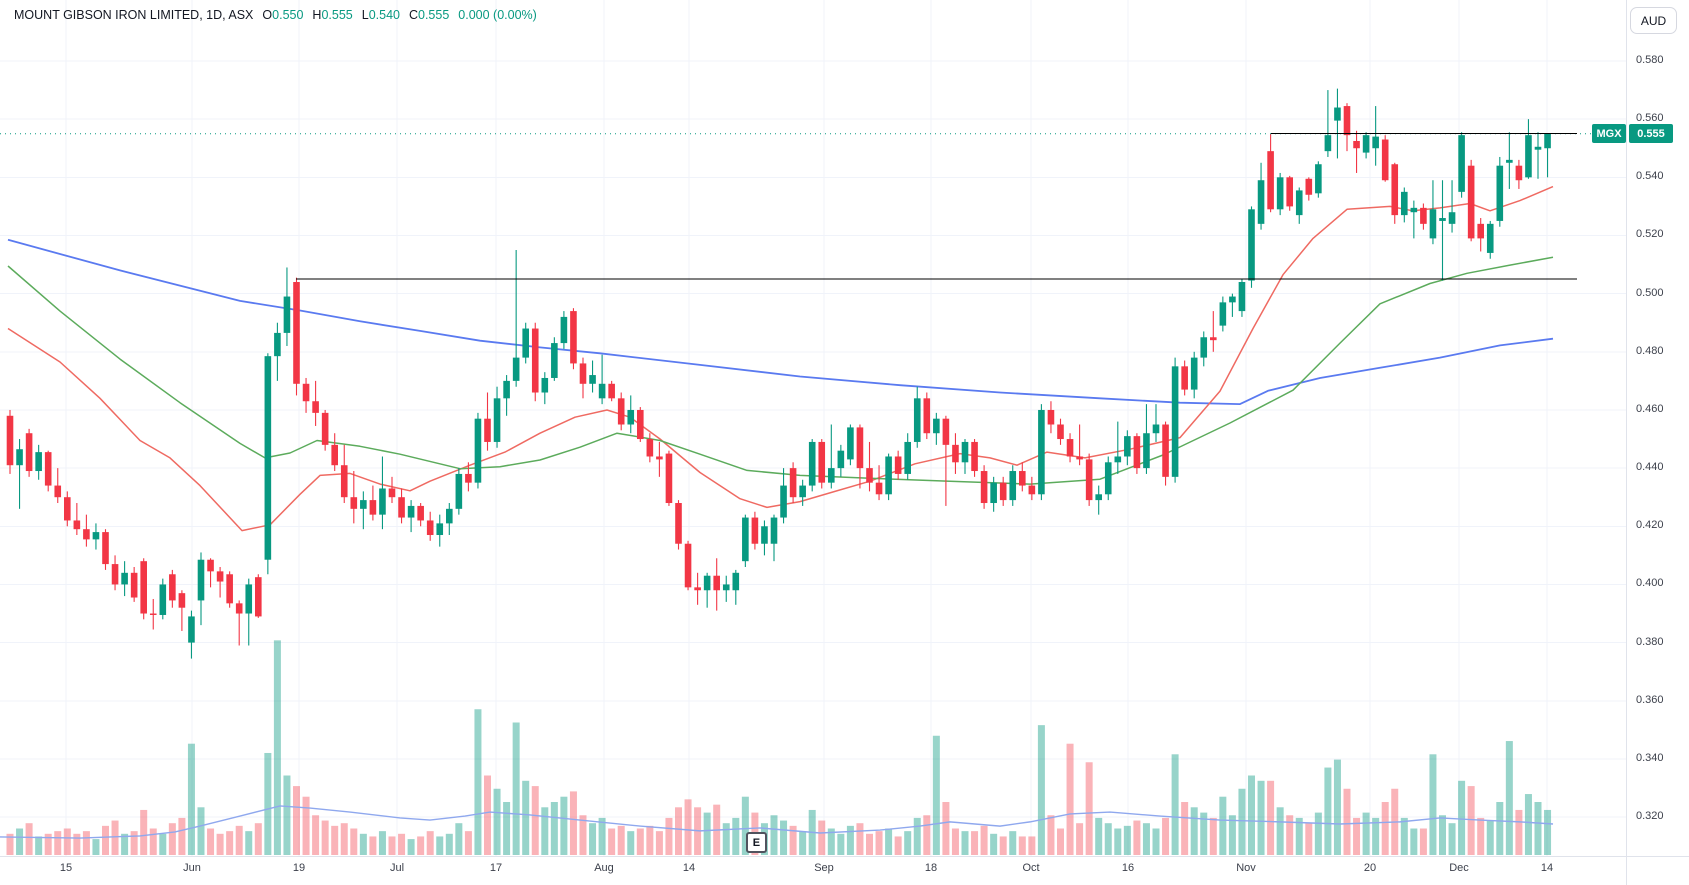  Describe the element at coordinates (1650, 292) in the screenshot. I see `price-axis-label: 0.500` at that location.